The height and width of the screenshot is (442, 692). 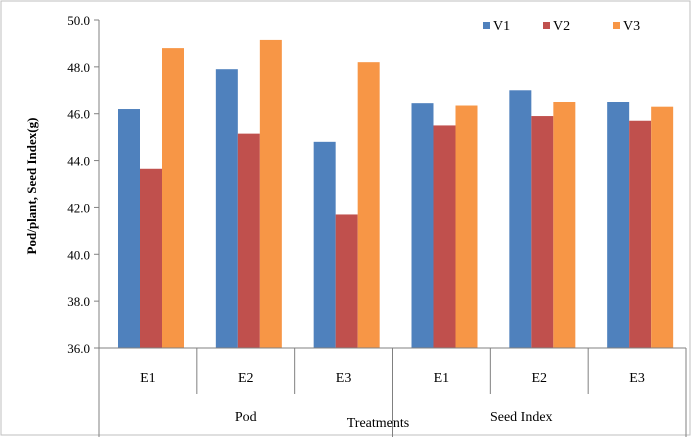 I want to click on legend-swatch-v1, so click(x=486, y=25).